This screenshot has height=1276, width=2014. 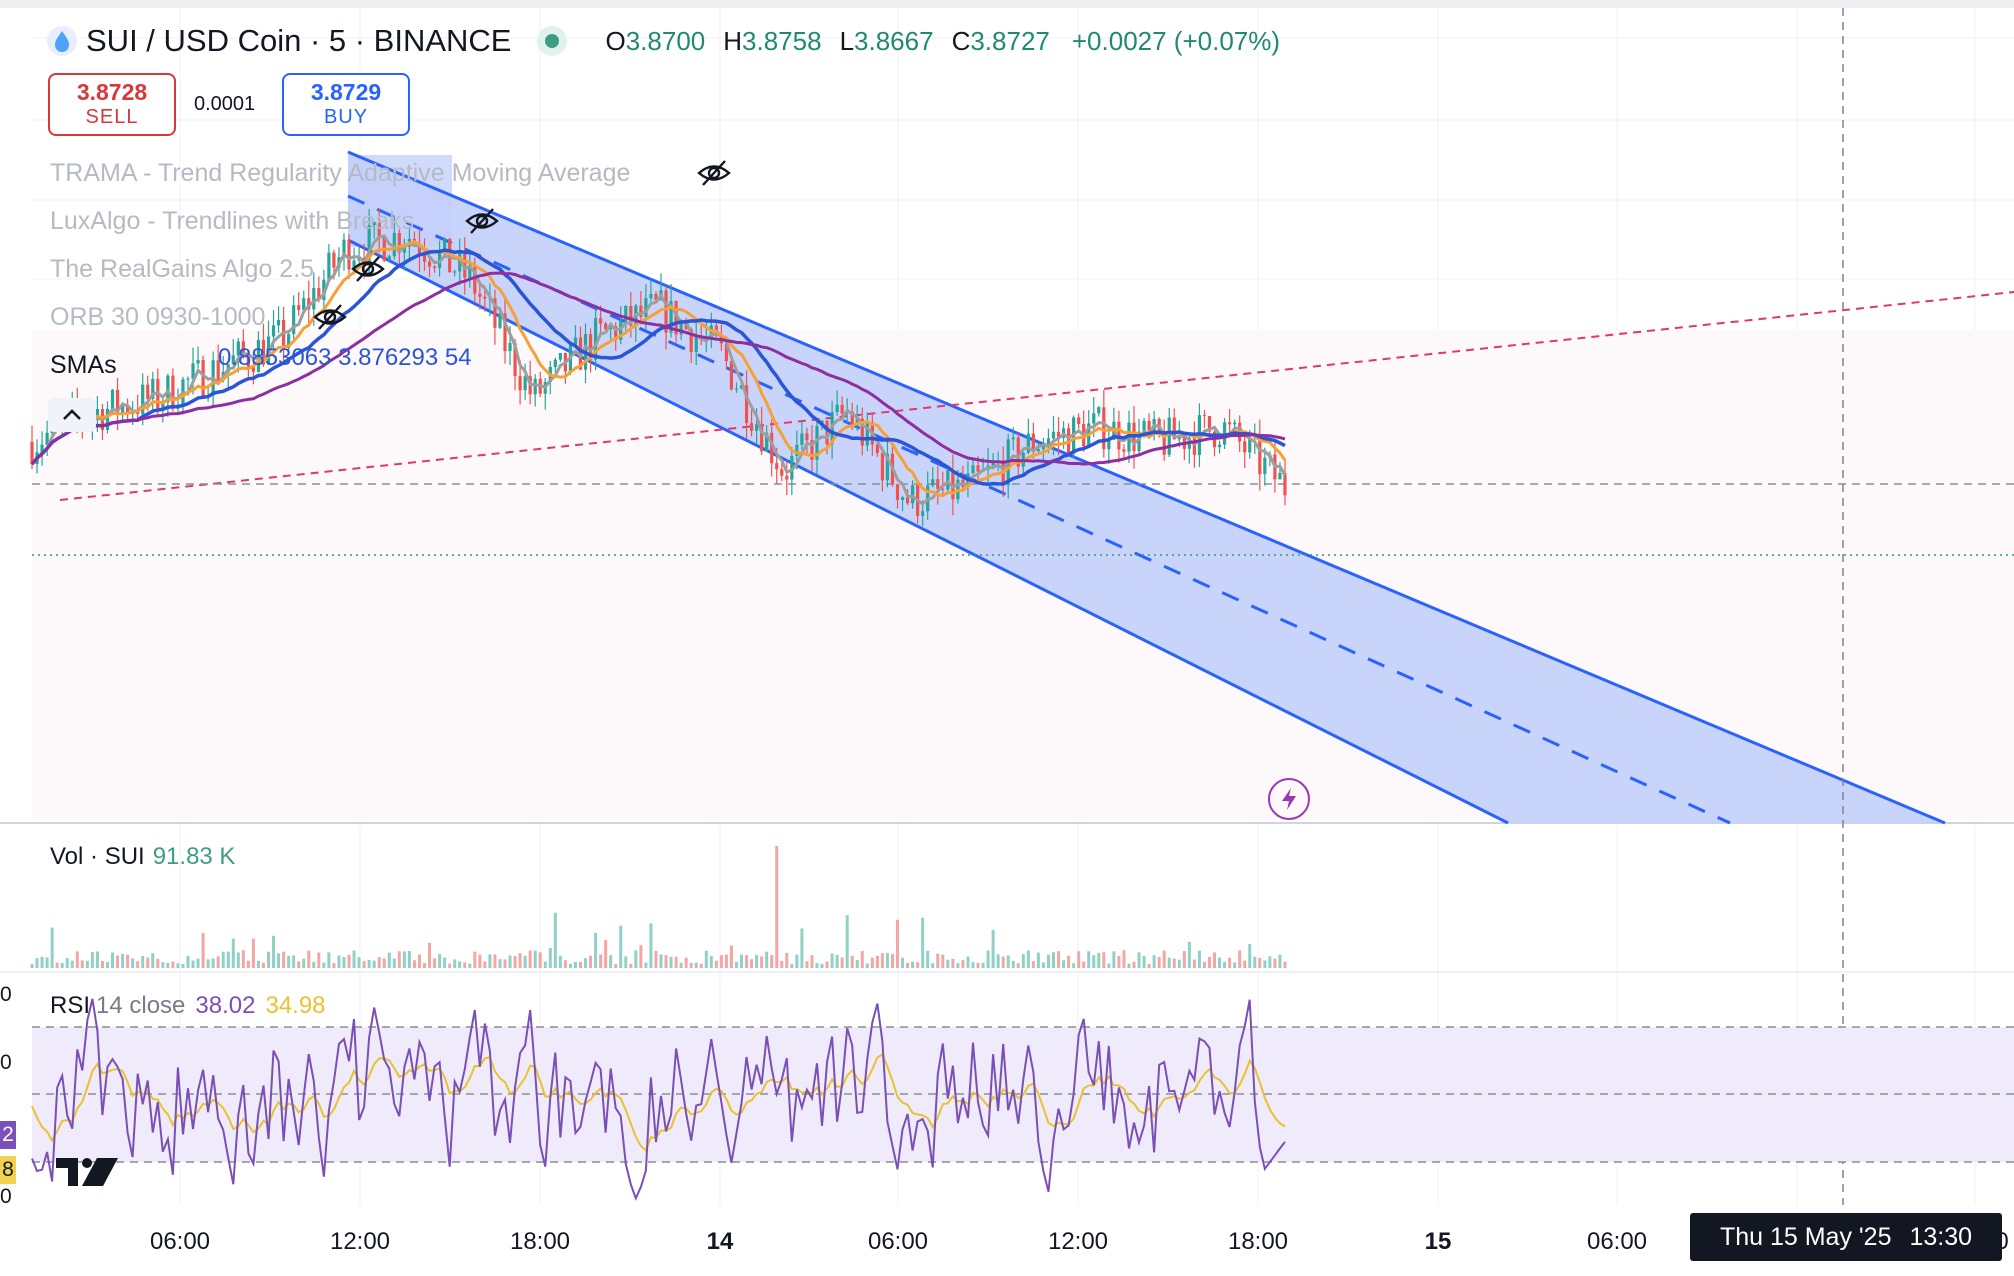 I want to click on high-value: 3.8758, so click(x=782, y=40).